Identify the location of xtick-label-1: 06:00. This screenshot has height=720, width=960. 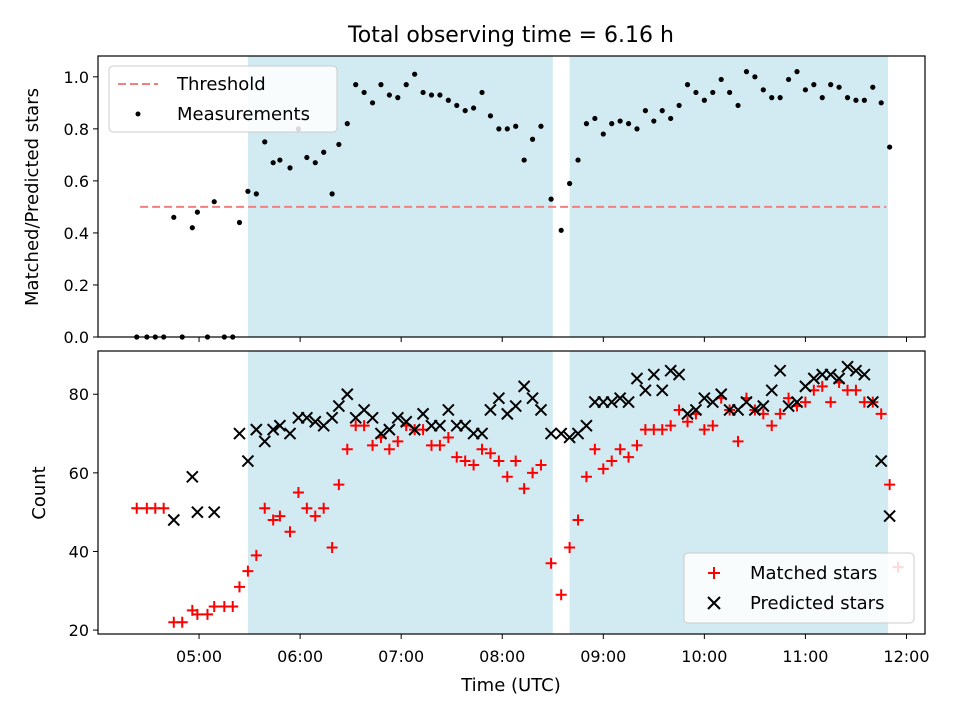
(300, 656).